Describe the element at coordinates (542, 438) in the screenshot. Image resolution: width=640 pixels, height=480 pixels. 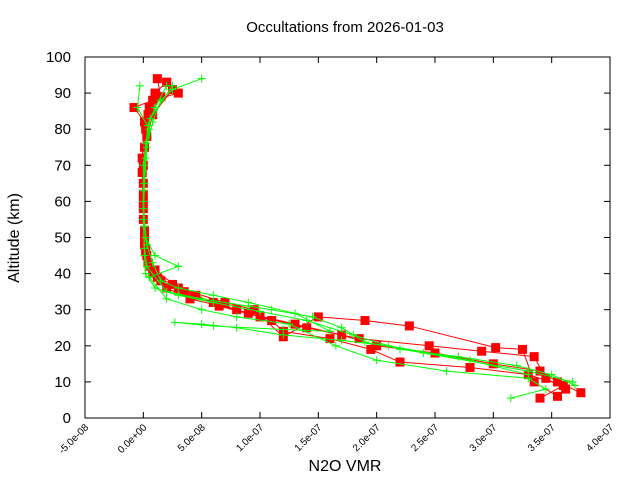
I see `x-tick-label: 3.5e-07` at that location.